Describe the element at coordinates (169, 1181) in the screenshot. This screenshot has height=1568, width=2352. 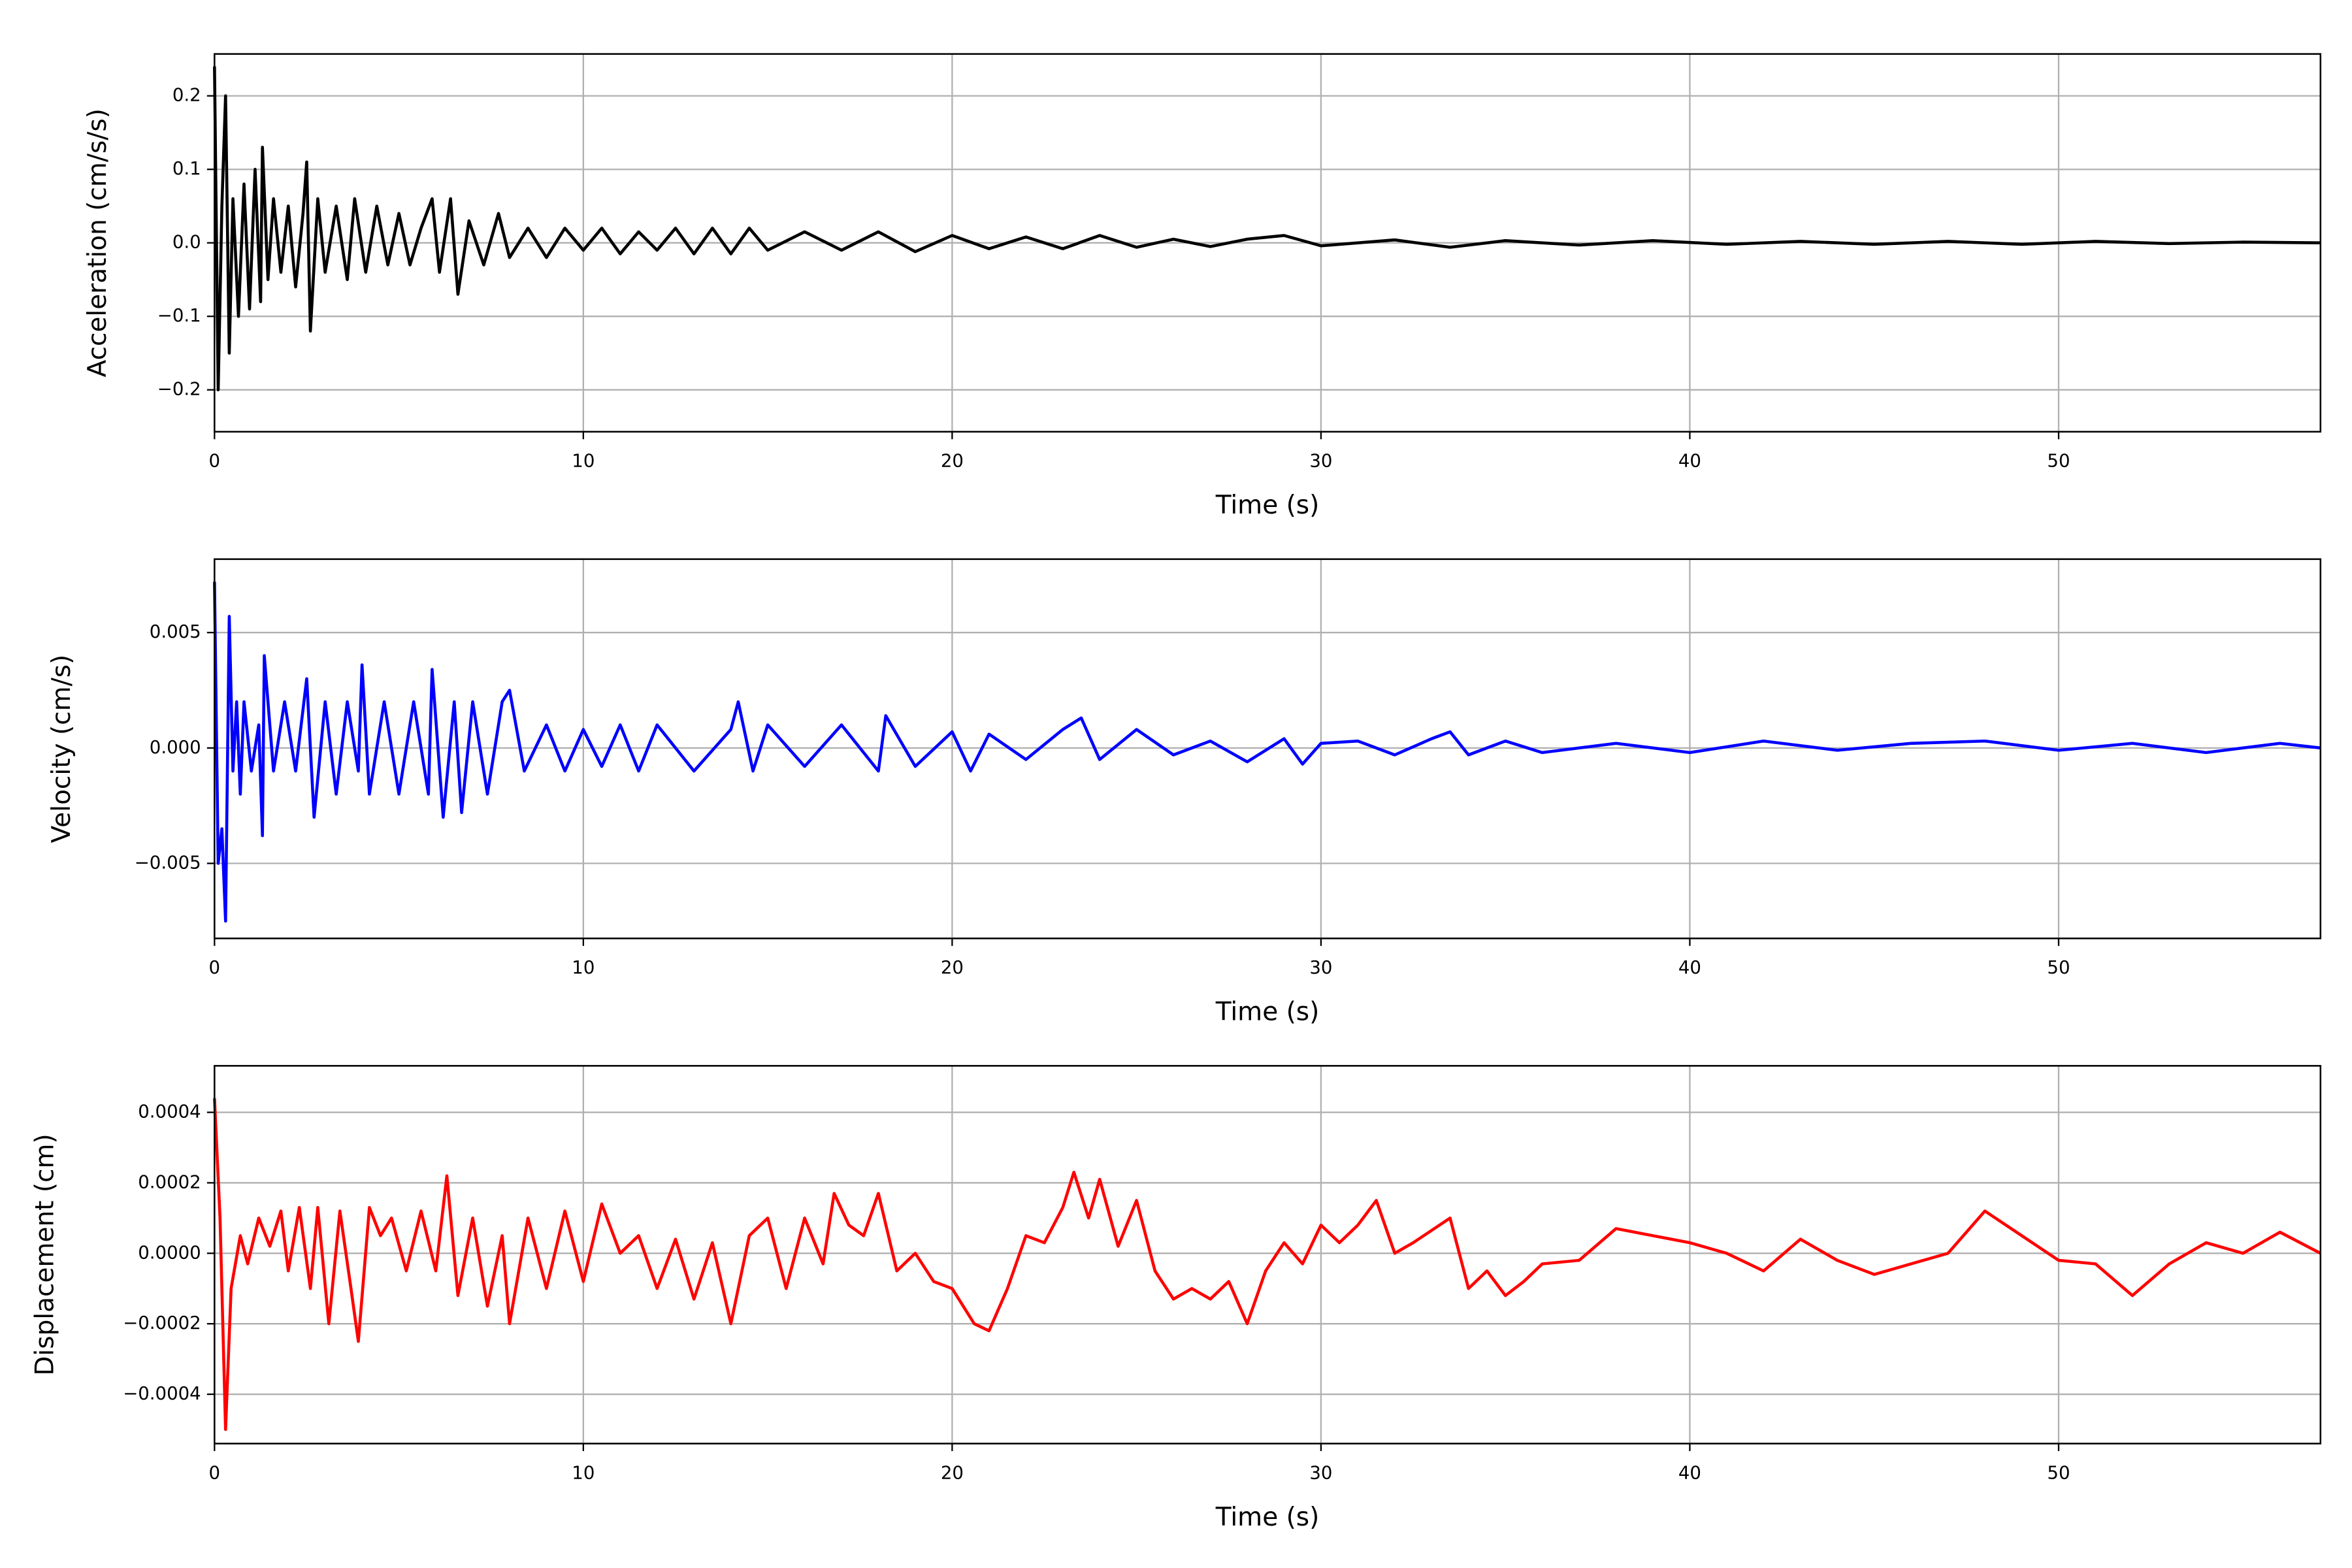
I see `y-tick-label: 0.0002` at that location.